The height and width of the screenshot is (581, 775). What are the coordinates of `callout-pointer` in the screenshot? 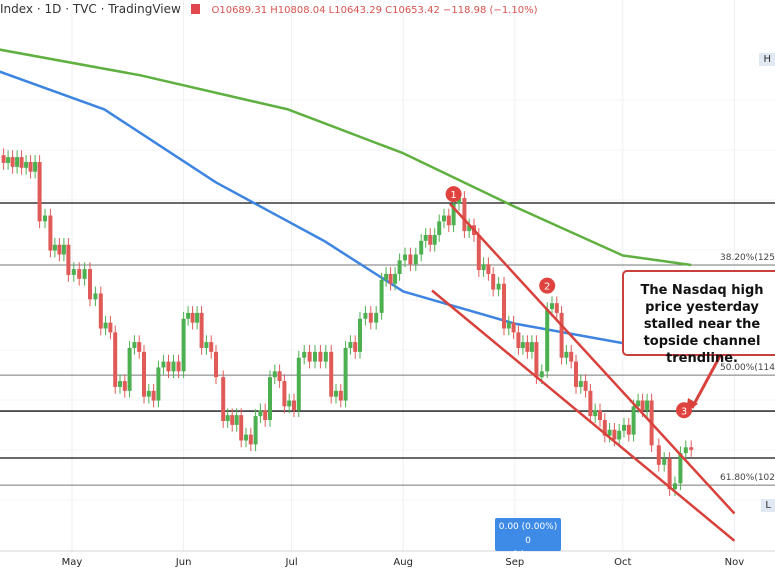 It's located at (706, 382).